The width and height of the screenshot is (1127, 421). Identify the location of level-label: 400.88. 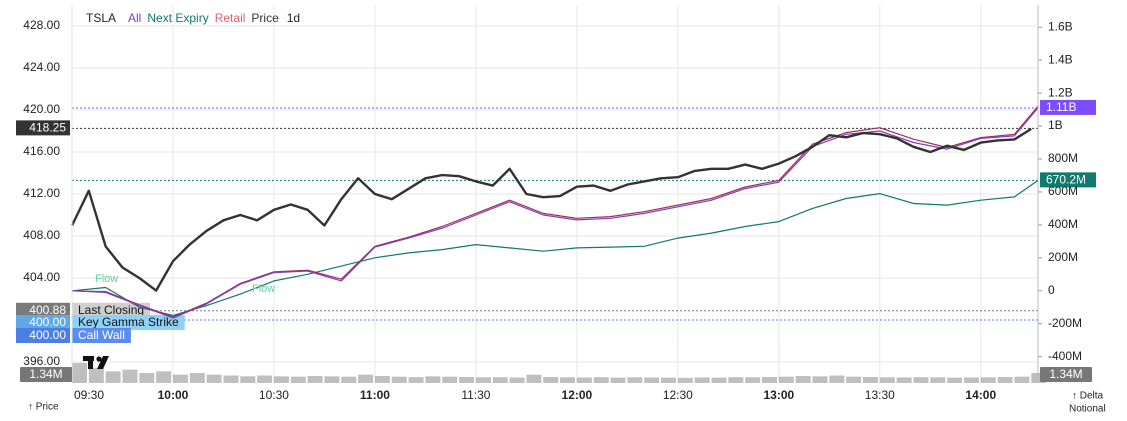
(47, 310).